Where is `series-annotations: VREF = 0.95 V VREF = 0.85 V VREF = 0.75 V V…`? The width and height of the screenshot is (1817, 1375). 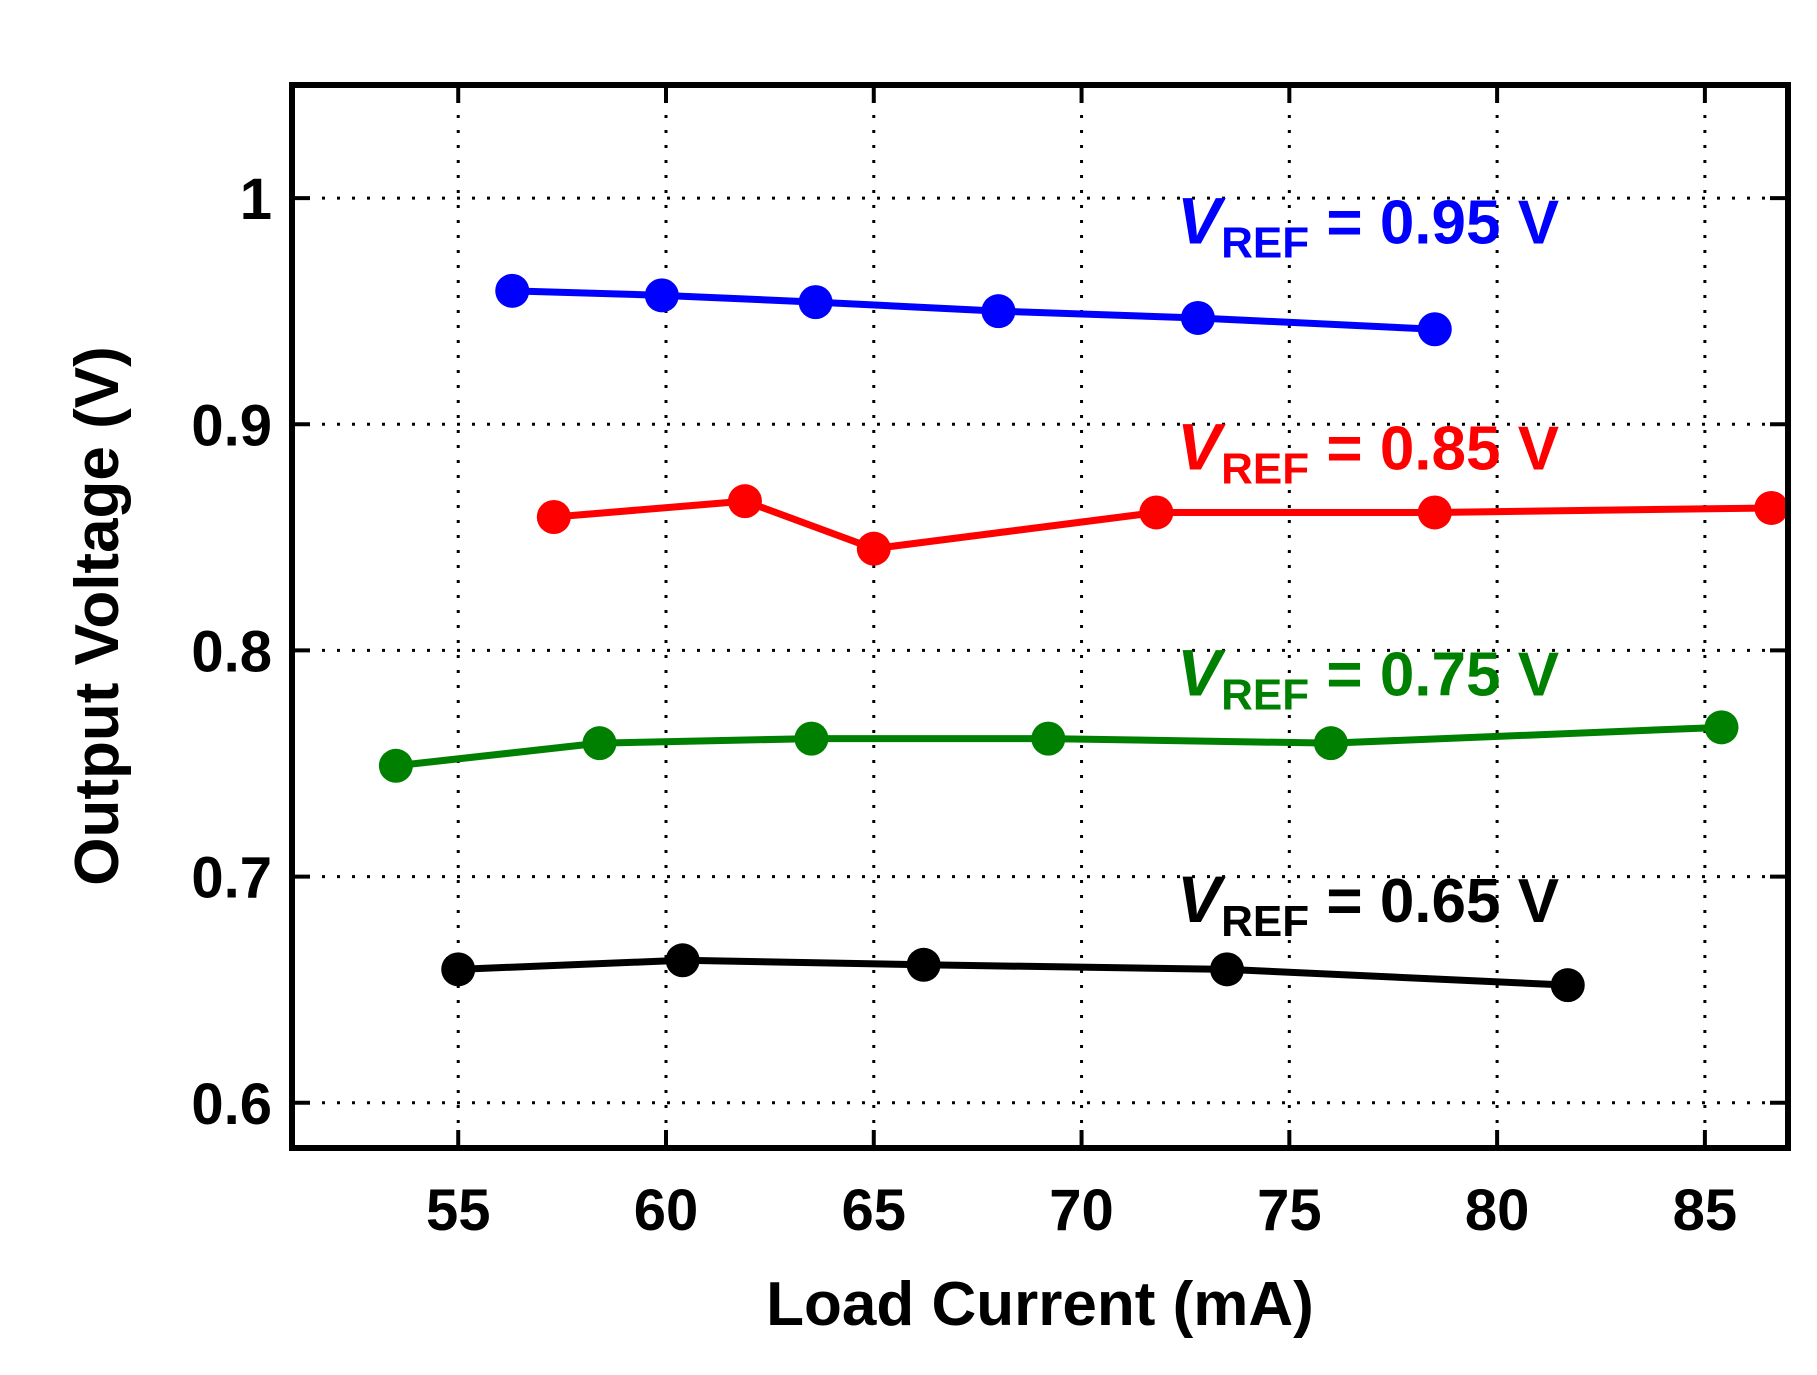 series-annotations: VREF = 0.95 V VREF = 0.85 V VREF = 0.75 V V… is located at coordinates (1368, 564).